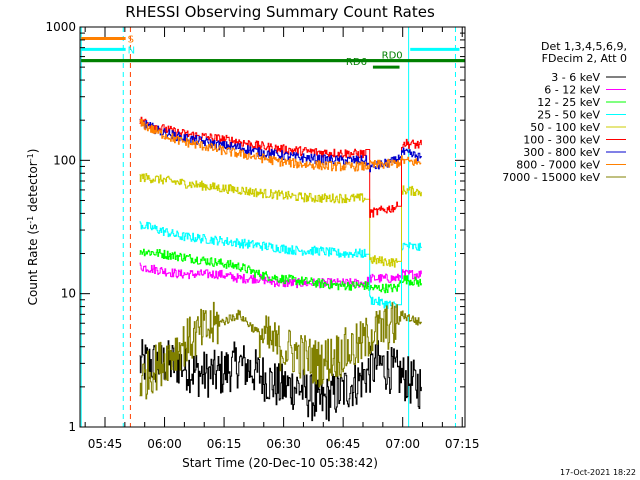 This screenshot has height=480, width=640. What do you see at coordinates (105, 444) in the screenshot?
I see `x-tick-label: 05:45` at bounding box center [105, 444].